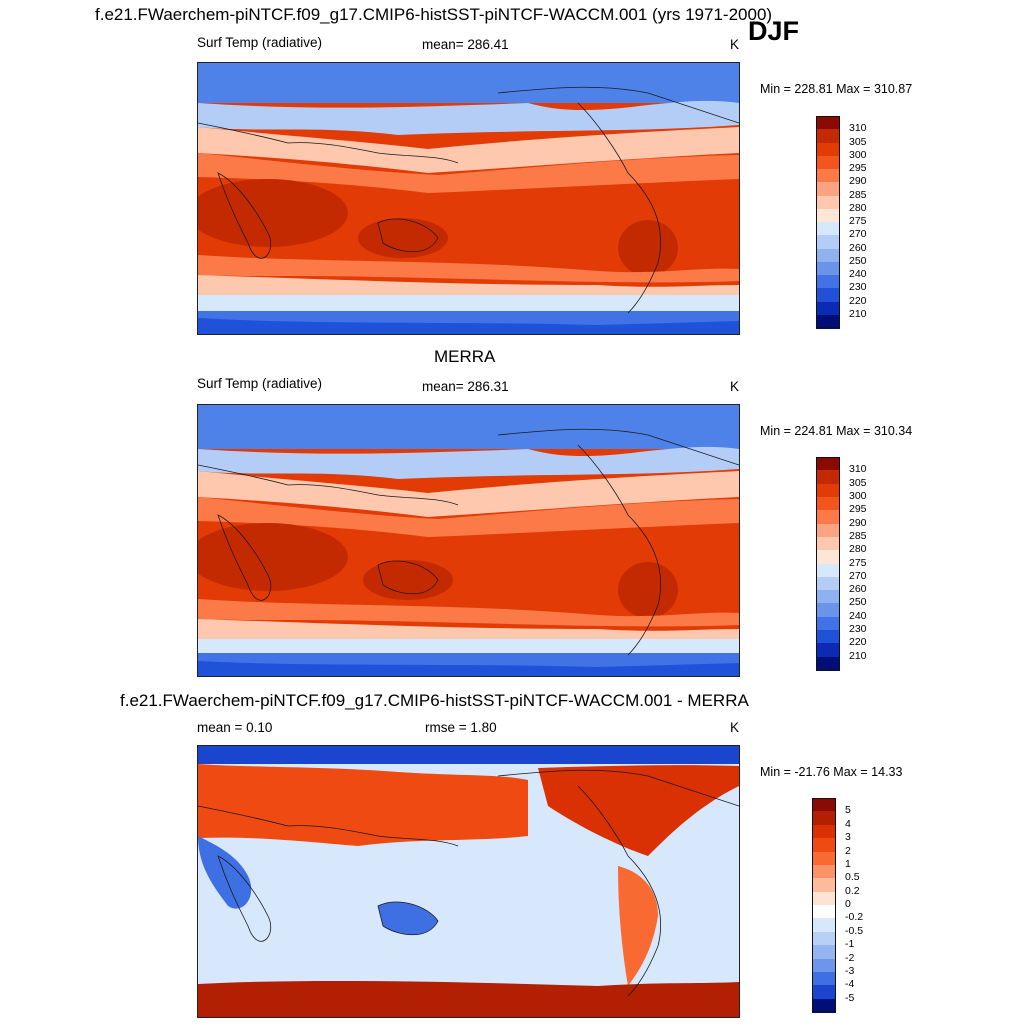 The height and width of the screenshot is (1024, 1024). Describe the element at coordinates (858, 313) in the screenshot. I see `colorbar-tick-label: 210` at that location.